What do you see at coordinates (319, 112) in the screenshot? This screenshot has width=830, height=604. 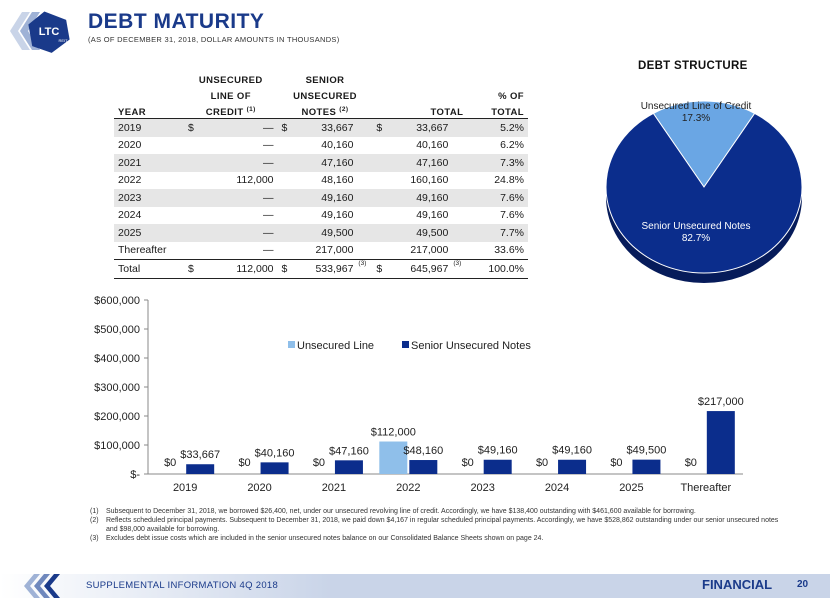 I see `col-header-senior-label: NOTES` at bounding box center [319, 112].